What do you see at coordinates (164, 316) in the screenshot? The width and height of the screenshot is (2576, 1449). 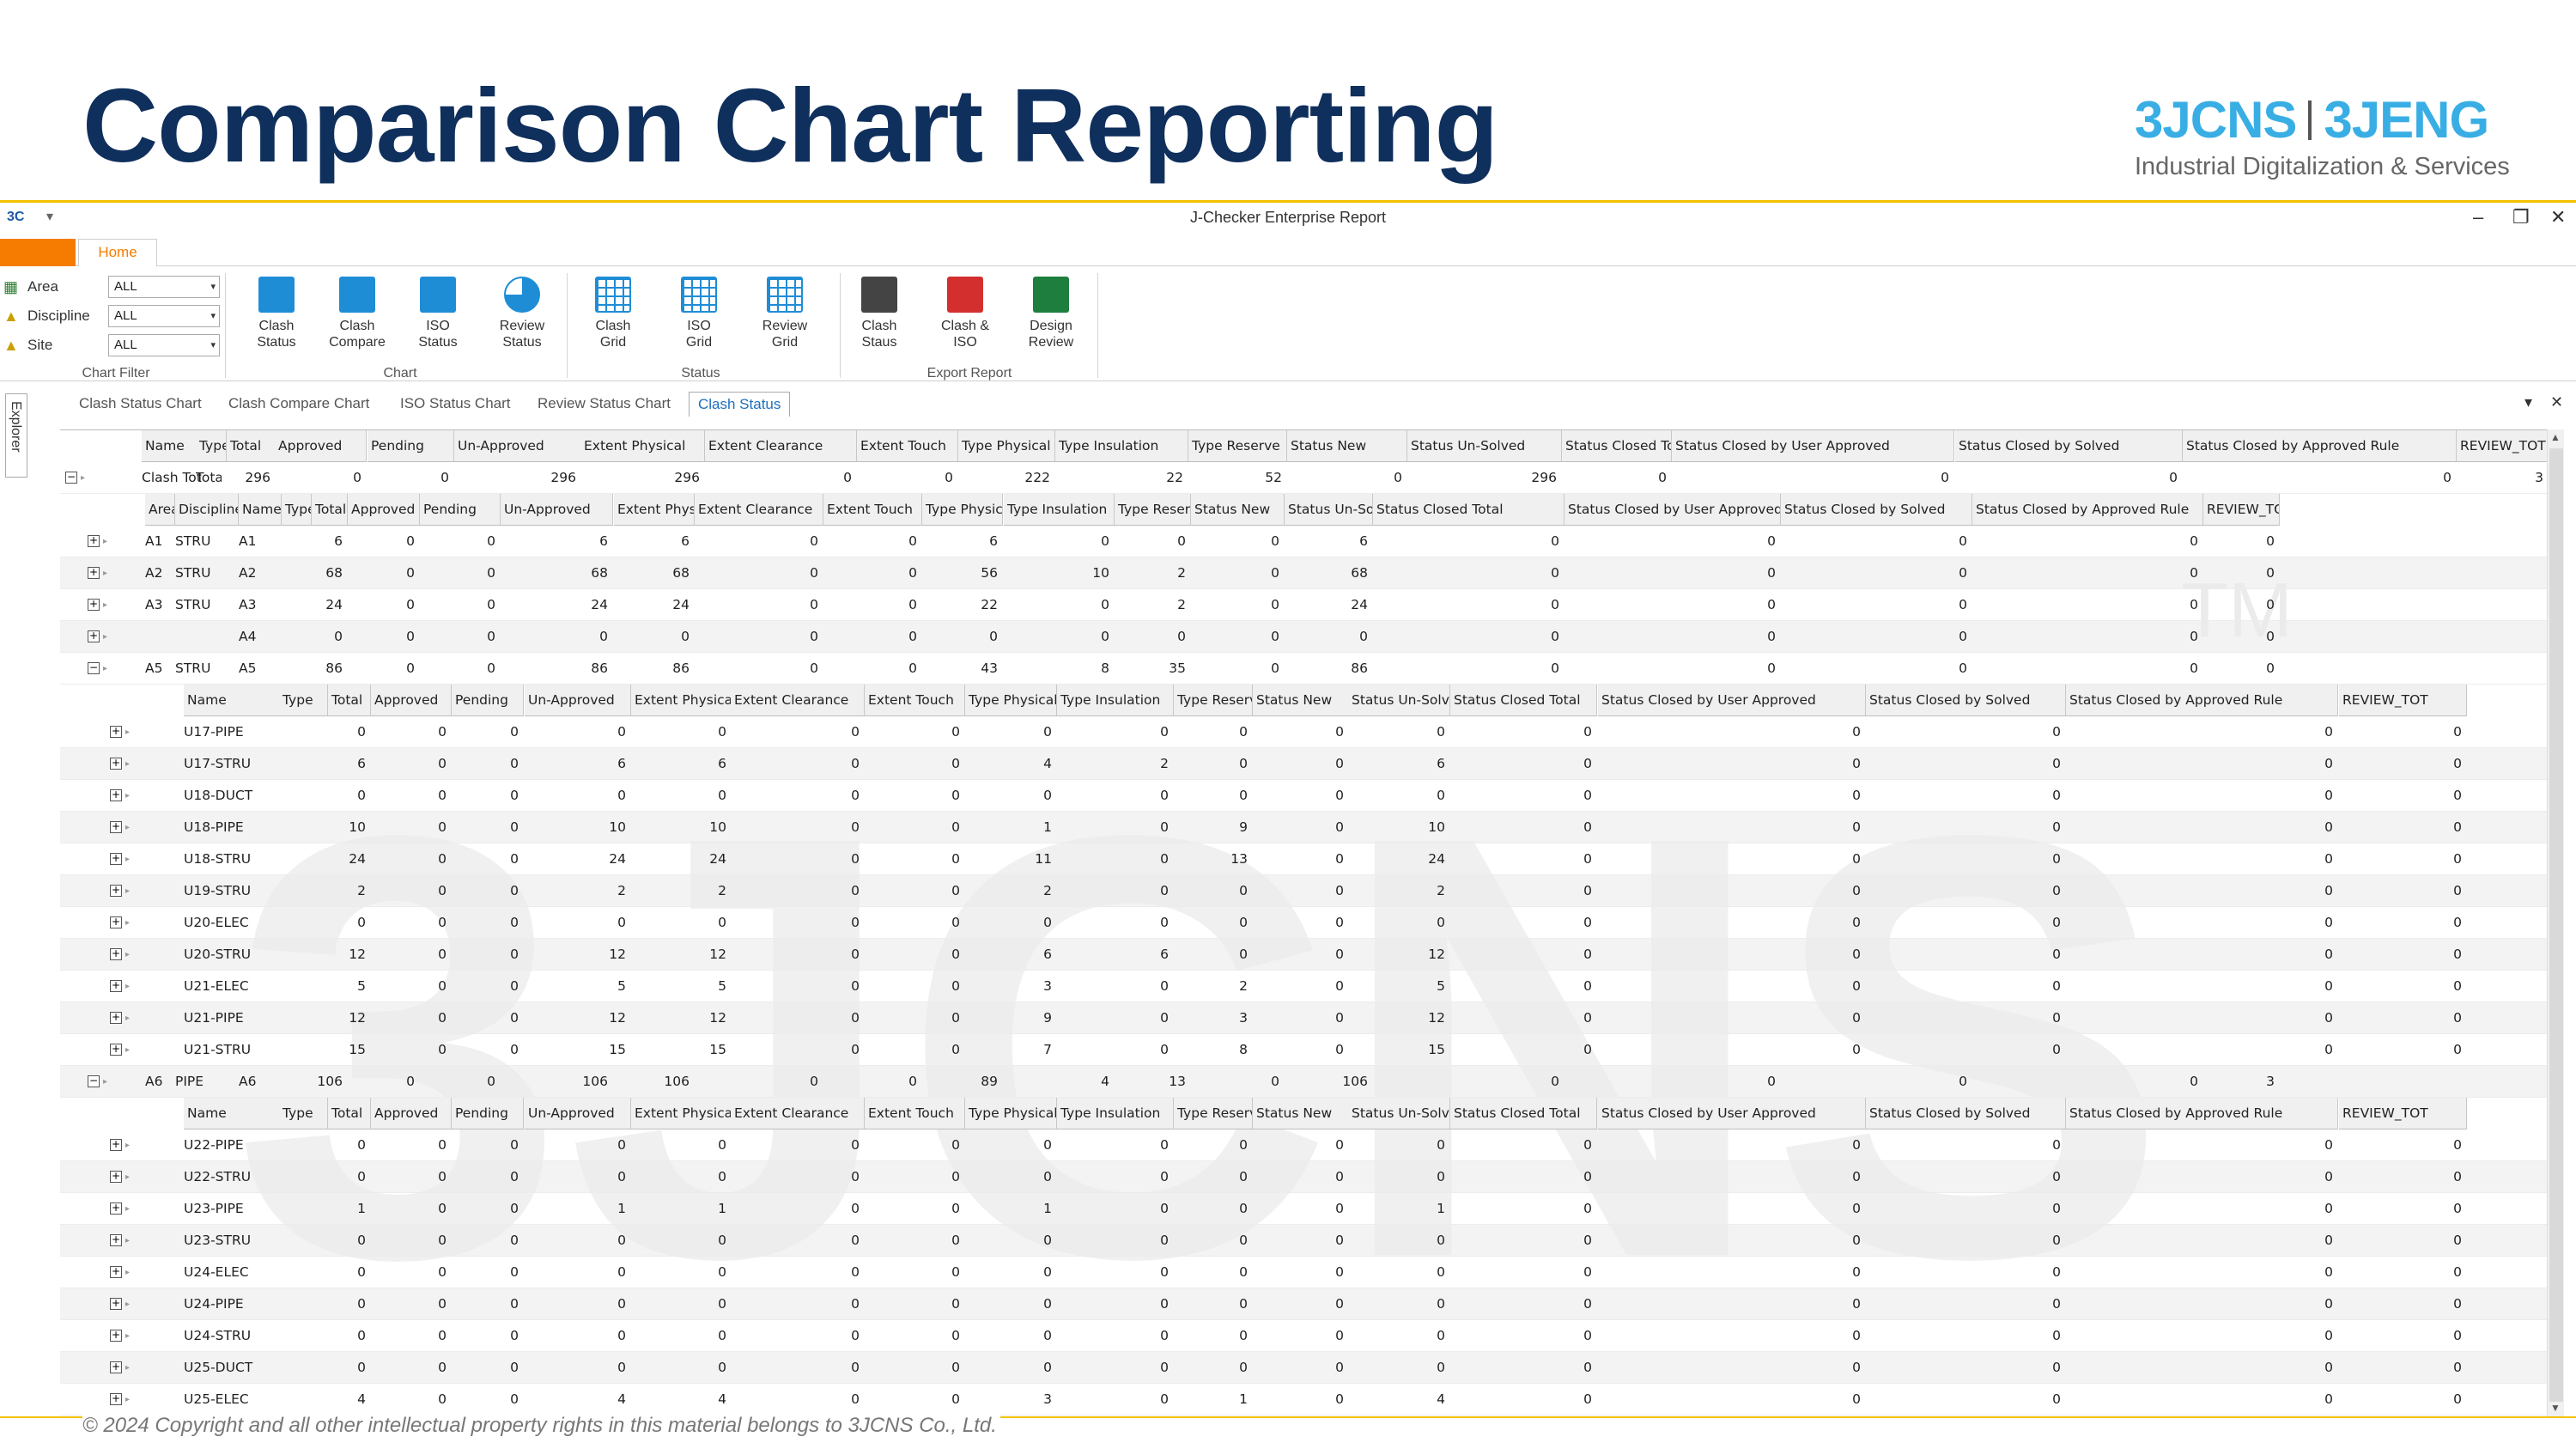 I see `discipline-dropdown: ALL ▾` at bounding box center [164, 316].